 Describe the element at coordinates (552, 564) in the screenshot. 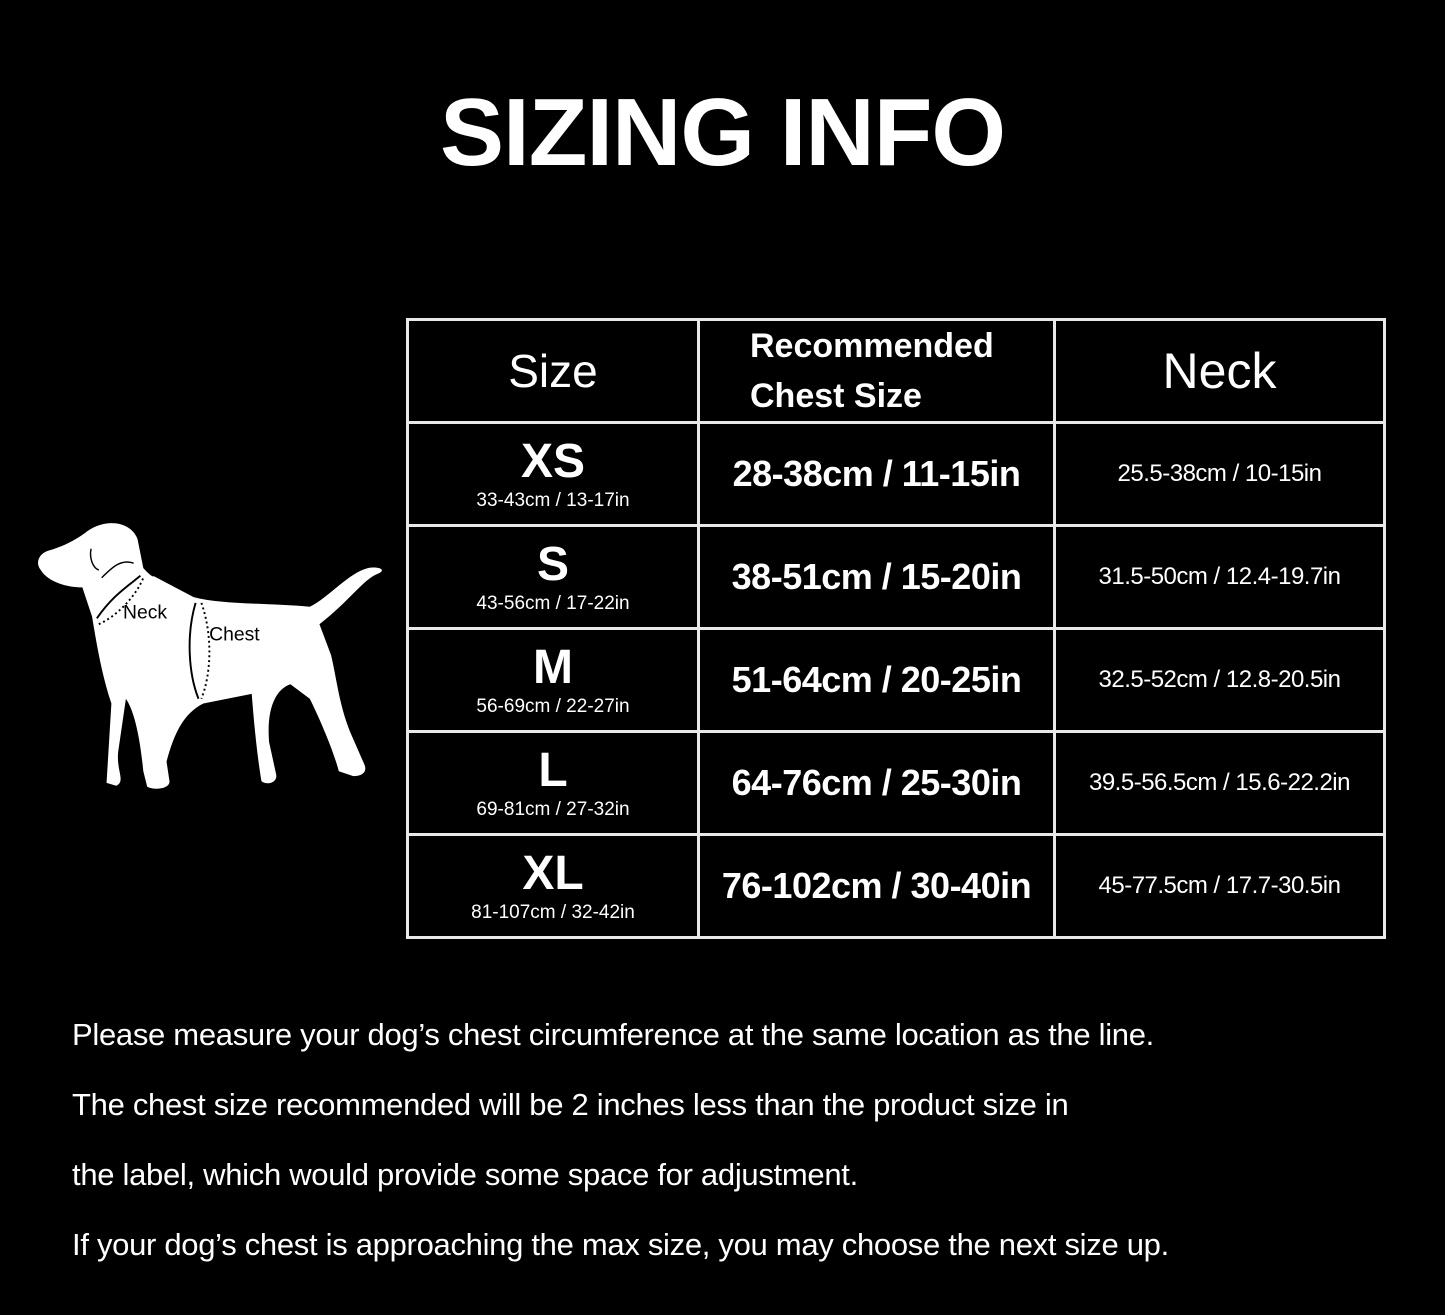

I see `size-label: S` at that location.